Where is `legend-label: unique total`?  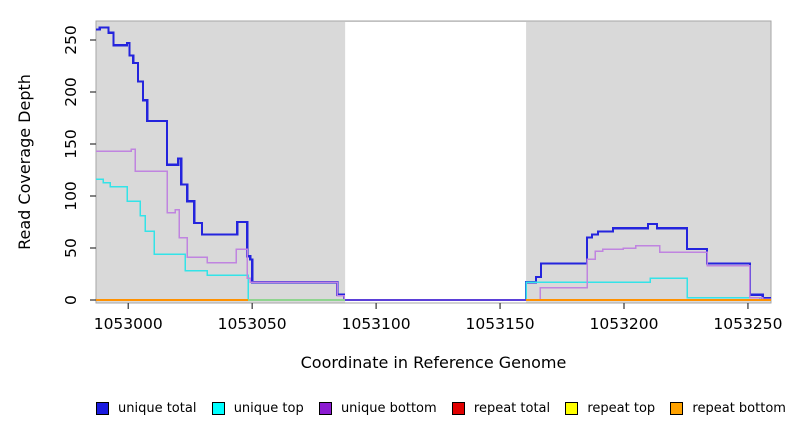
legend-label: unique total is located at coordinates (157, 408).